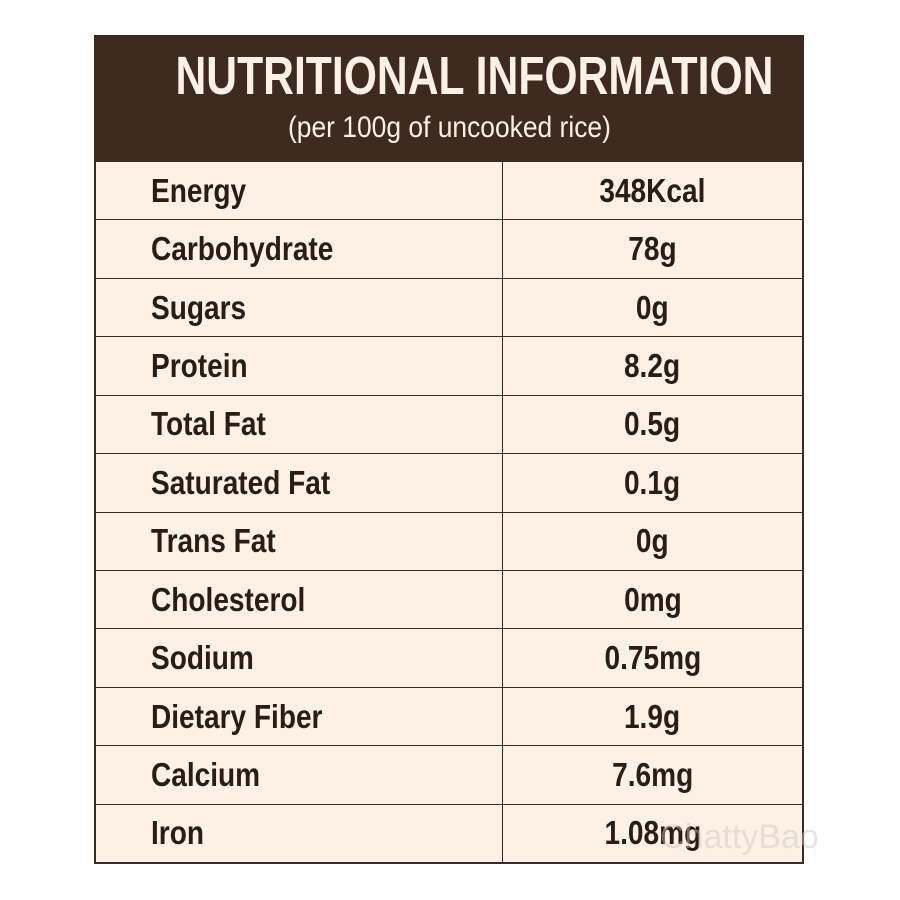 This screenshot has width=900, height=900. I want to click on nutrient-amount: 348Kcal, so click(652, 190).